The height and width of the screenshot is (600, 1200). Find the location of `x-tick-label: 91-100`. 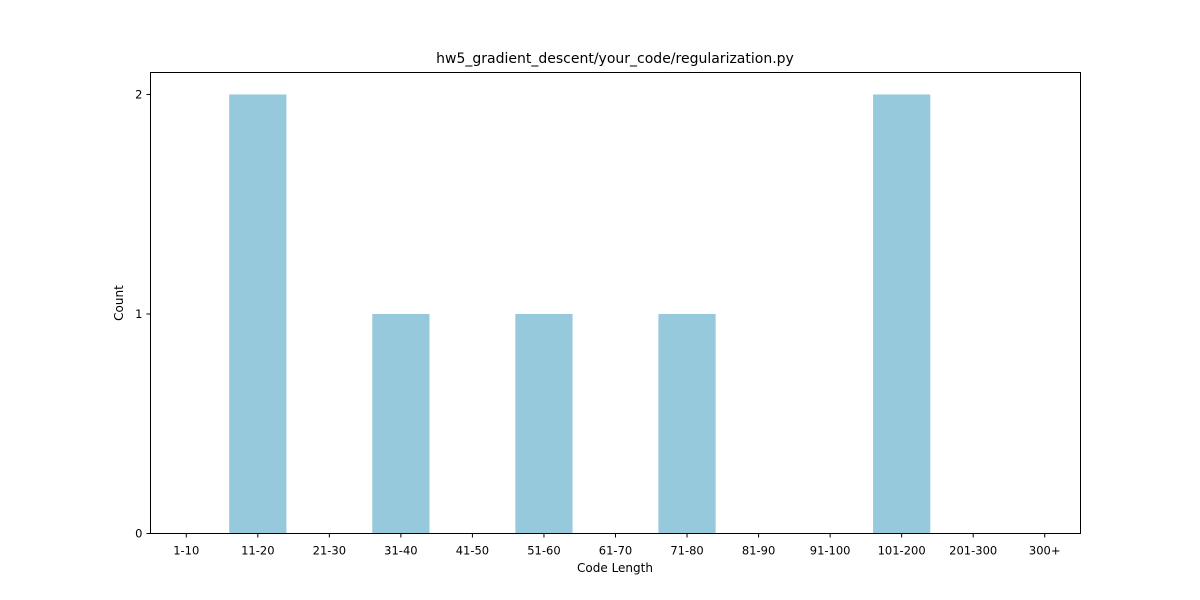

x-tick-label: 91-100 is located at coordinates (830, 551).